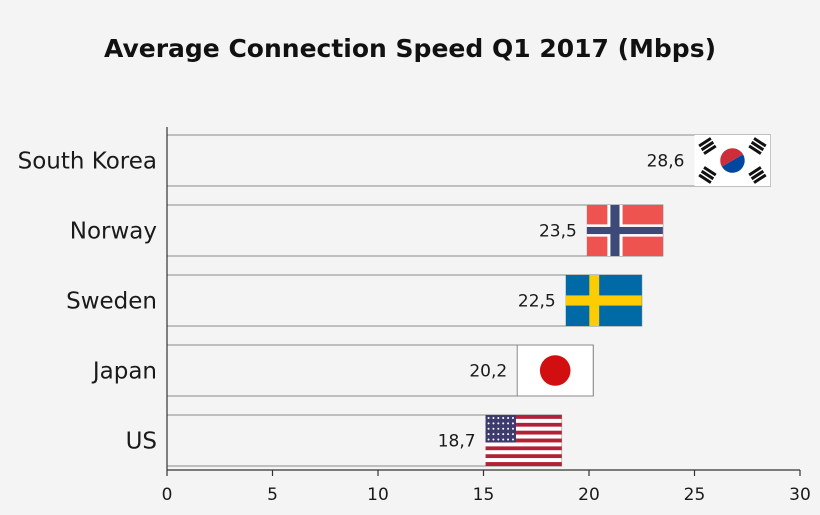  Describe the element at coordinates (410, 48) in the screenshot. I see `chart-title: Average Connection Speed Q1 2017 (Mbps)` at that location.